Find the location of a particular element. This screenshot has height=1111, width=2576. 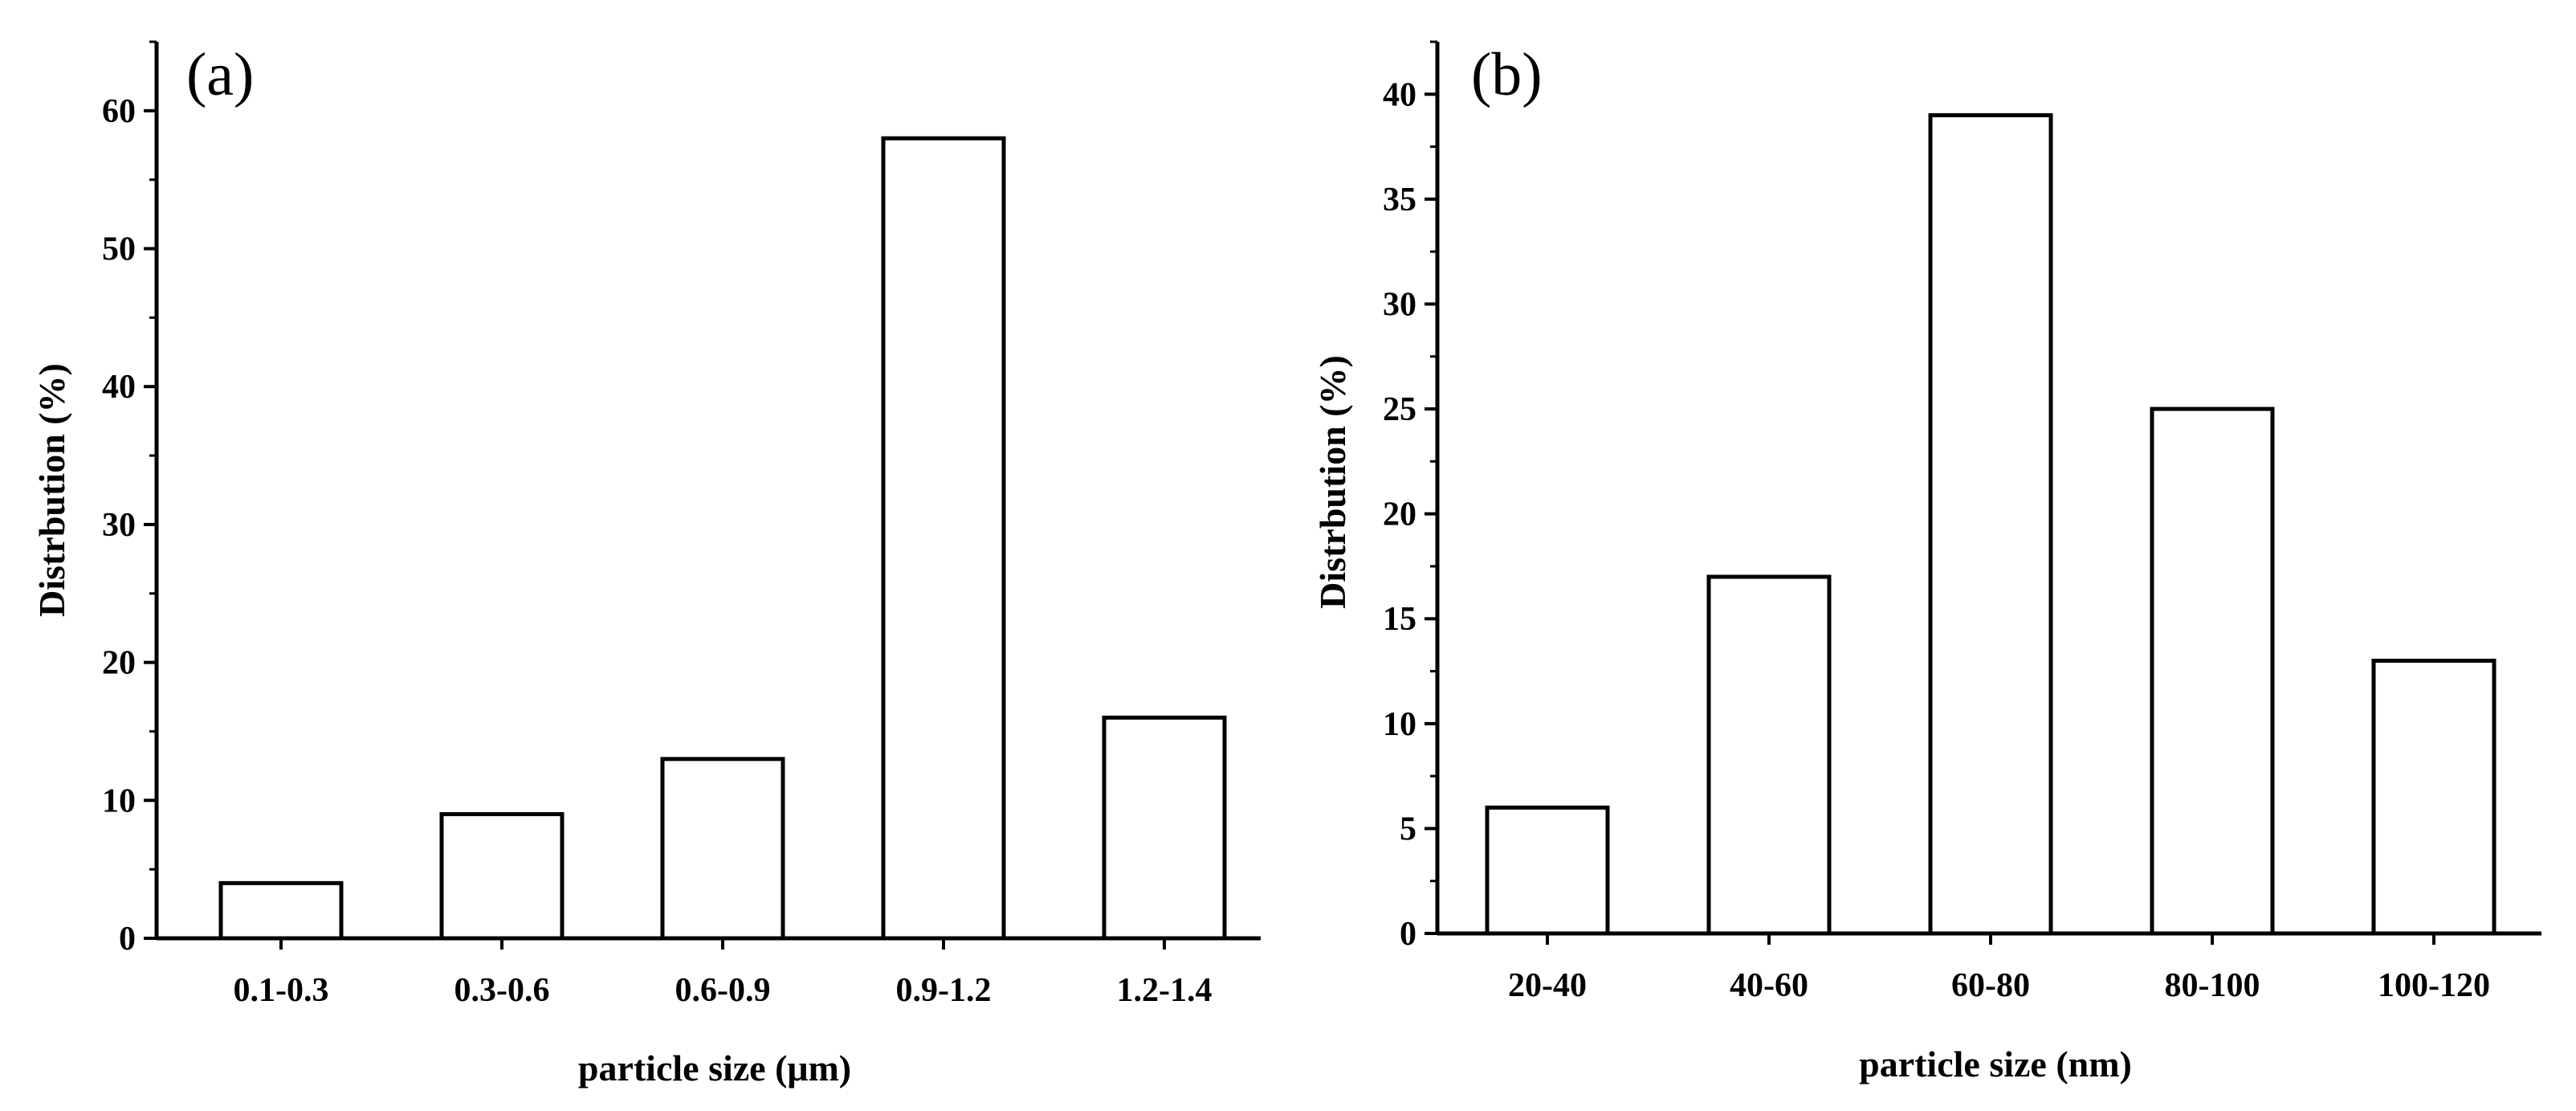

x-tick-label: 0.3-0.6 is located at coordinates (502, 990).